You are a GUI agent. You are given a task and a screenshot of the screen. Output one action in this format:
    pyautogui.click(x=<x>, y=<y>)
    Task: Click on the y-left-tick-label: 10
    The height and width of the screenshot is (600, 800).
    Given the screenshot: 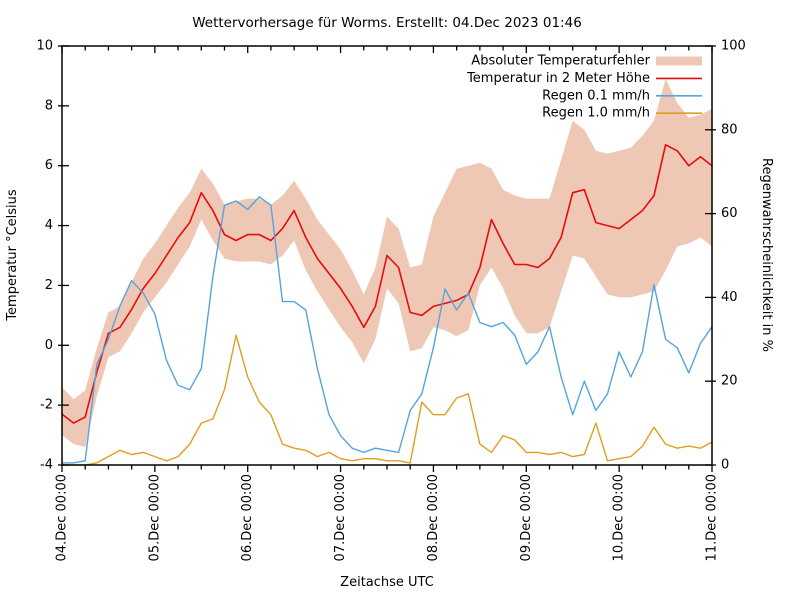 What is the action you would take?
    pyautogui.click(x=44, y=46)
    